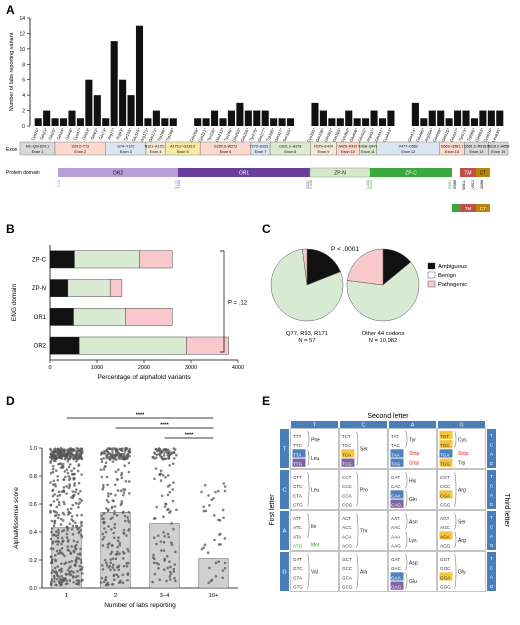 The width and height of the screenshot is (520, 625). I want to click on e-codon: AAG, so click(396, 546).